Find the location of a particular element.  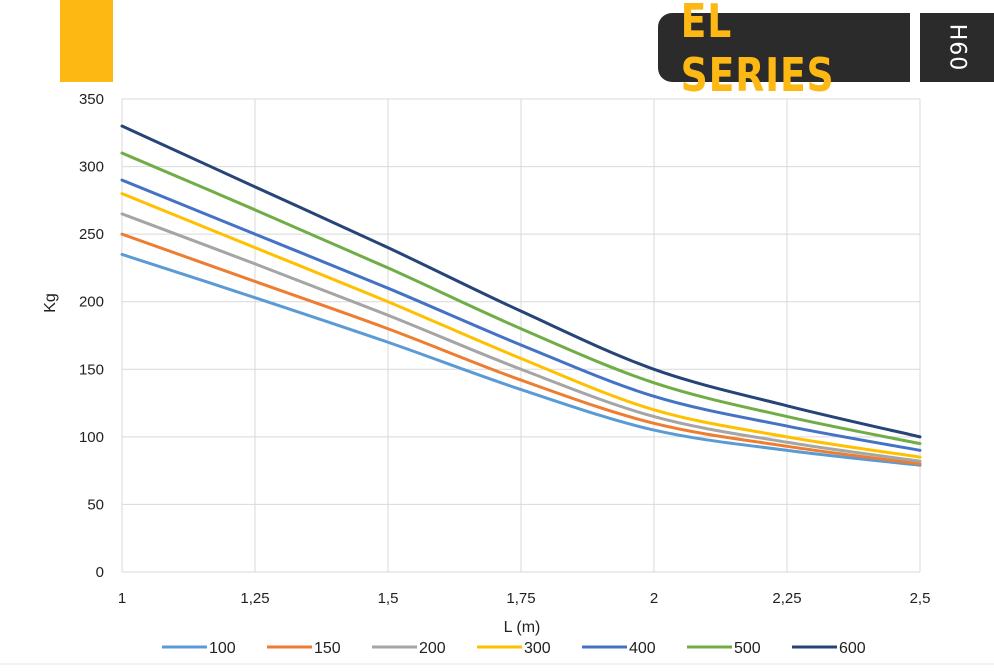

model-badge: H60 is located at coordinates (957, 47).